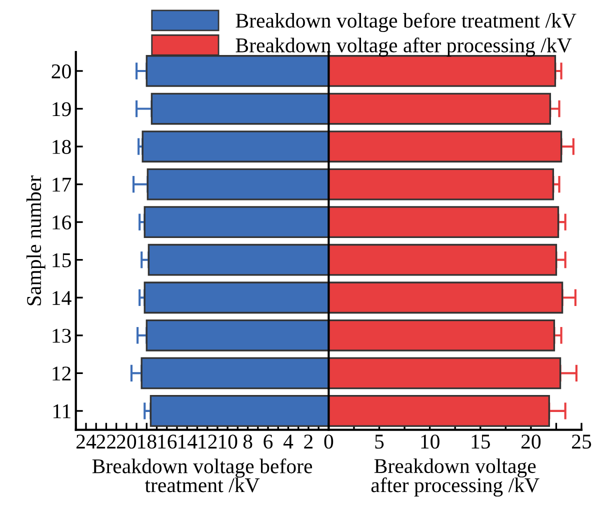  Describe the element at coordinates (62, 298) in the screenshot. I see `y-tick-label: 14` at that location.